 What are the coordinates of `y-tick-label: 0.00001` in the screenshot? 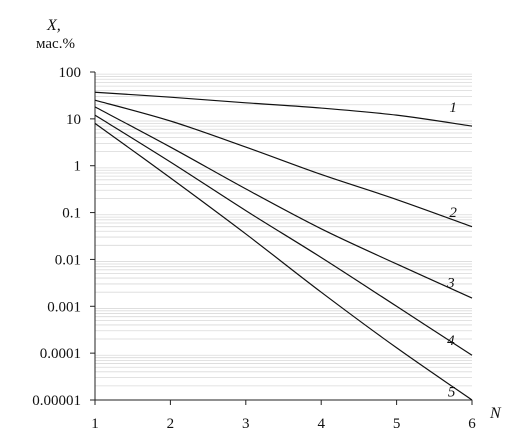 It's located at (56, 401).